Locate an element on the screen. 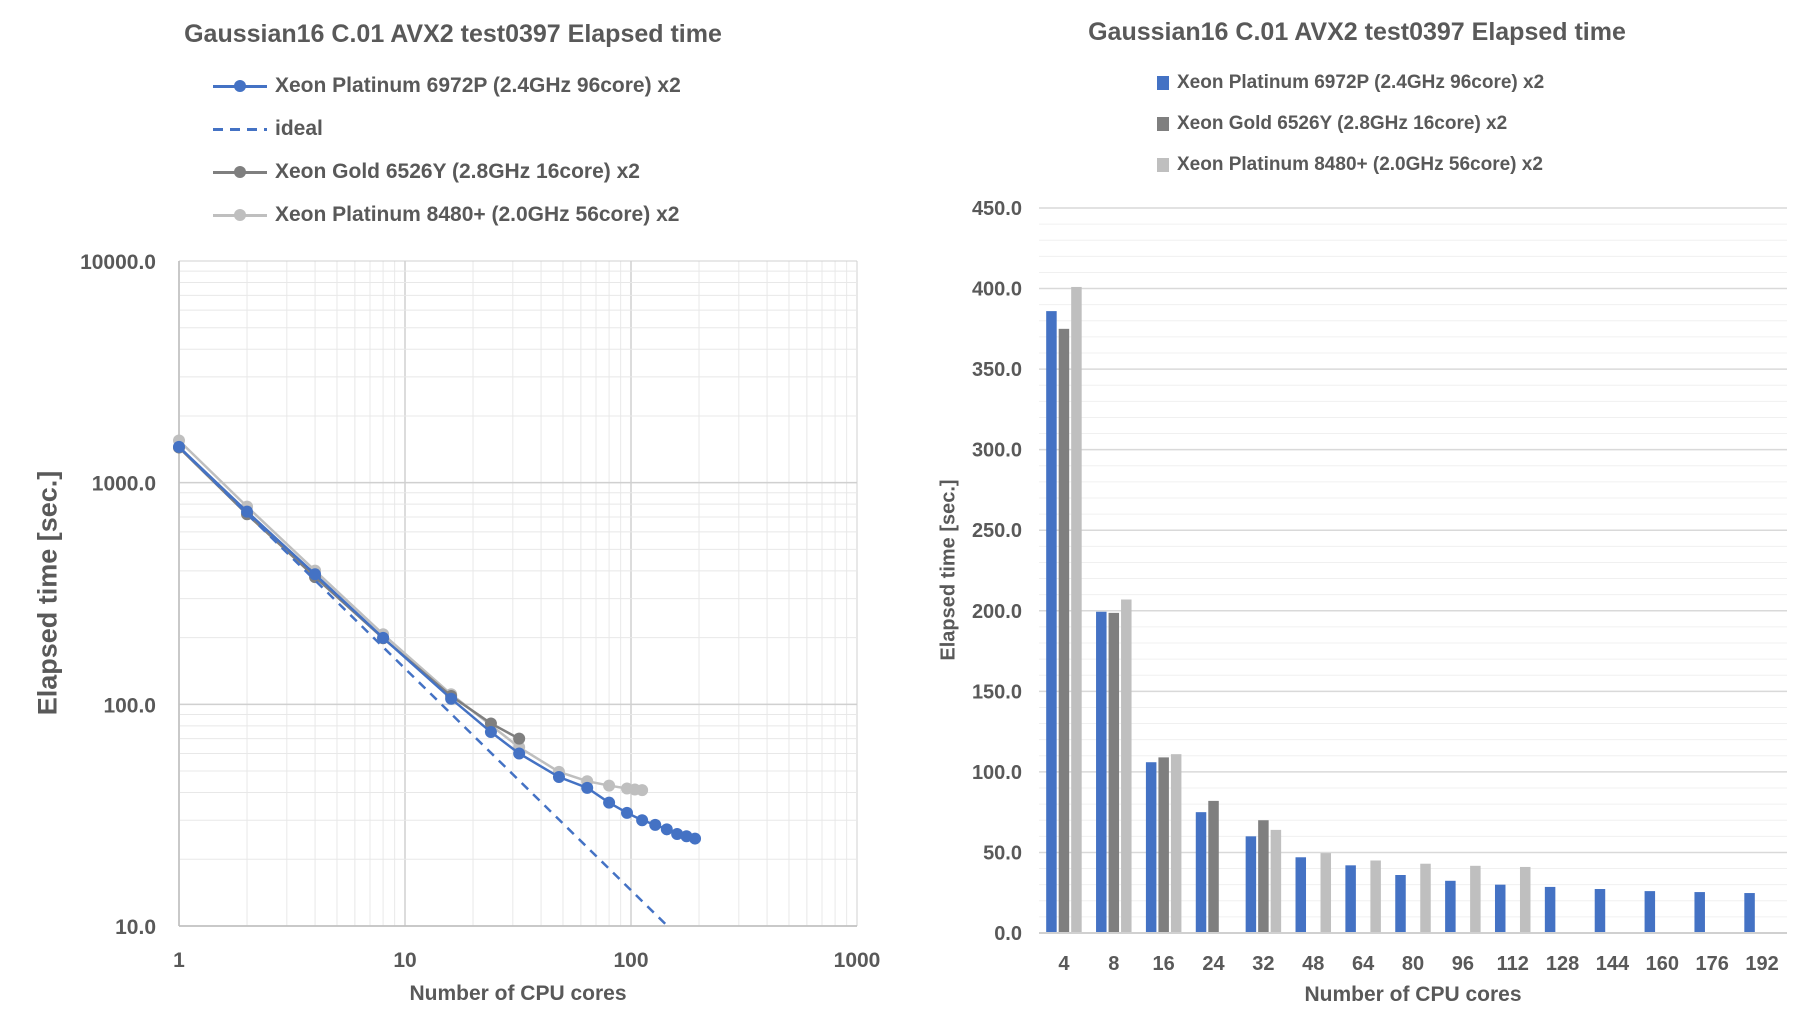 Image resolution: width=1801 pixels, height=1032 pixels. legend-label: ideal is located at coordinates (299, 128).